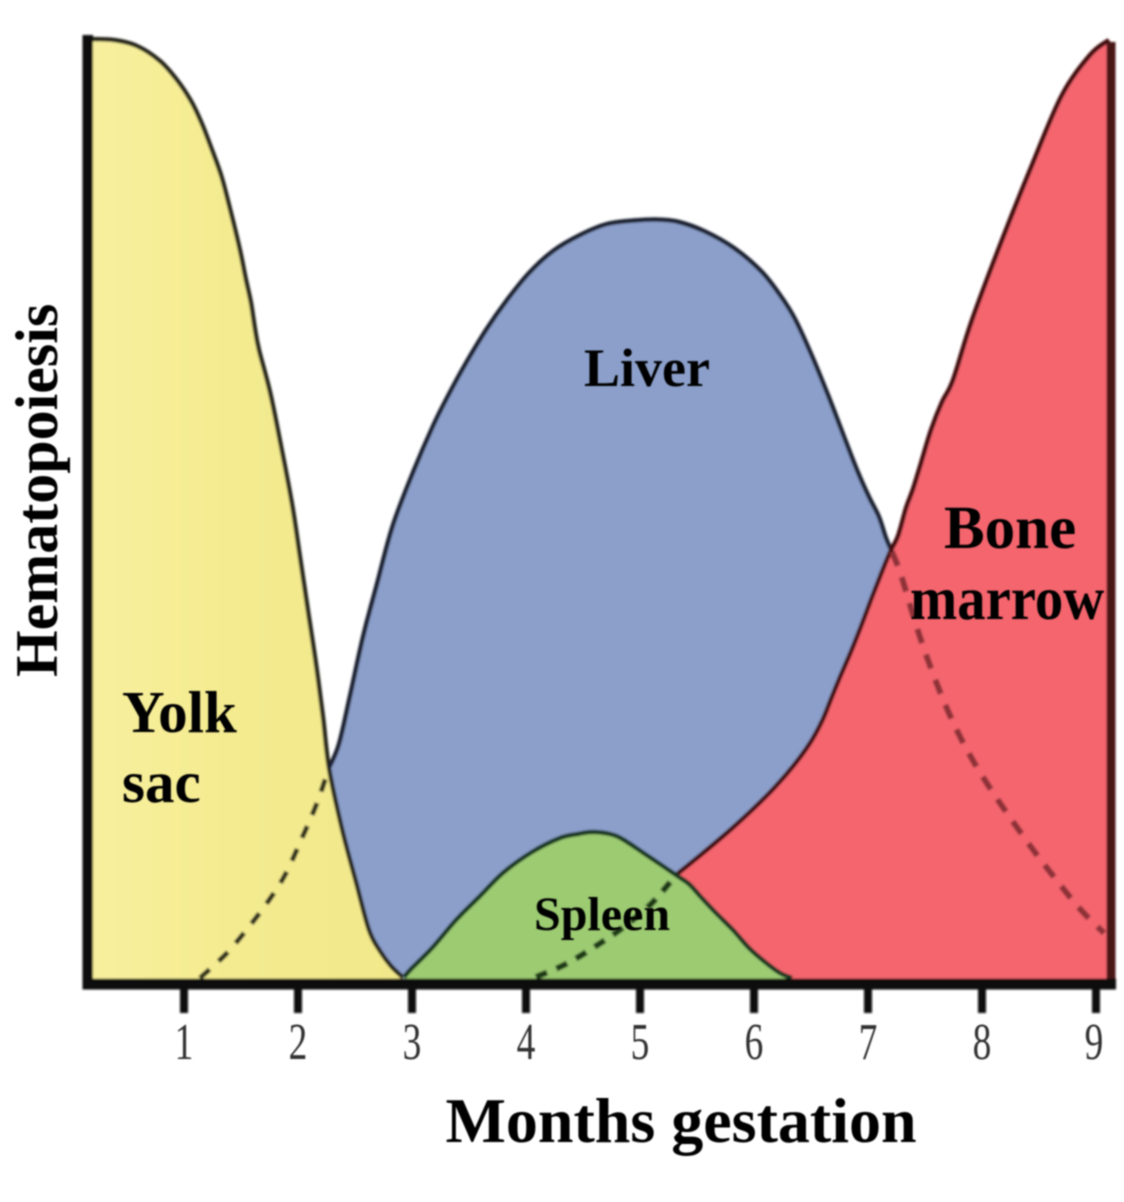  I want to click on svg-text: 3, so click(412, 1041).